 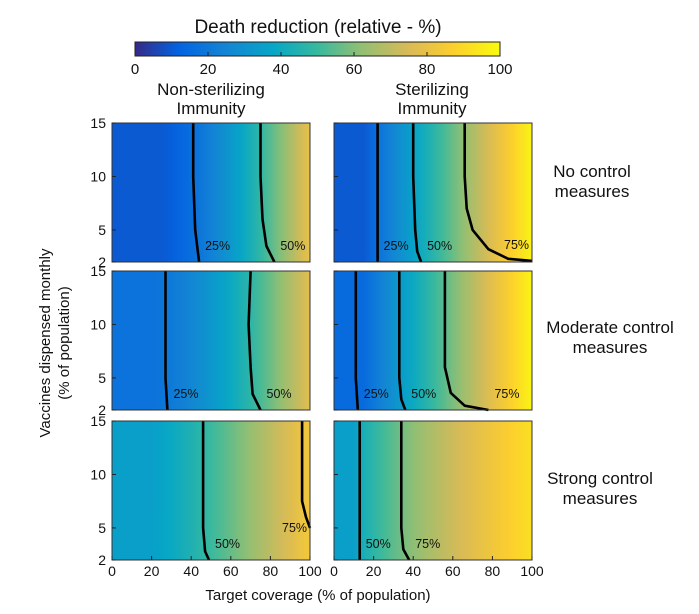 I want to click on y-axis-label: Vaccines dispensed monthly, so click(x=45, y=342).